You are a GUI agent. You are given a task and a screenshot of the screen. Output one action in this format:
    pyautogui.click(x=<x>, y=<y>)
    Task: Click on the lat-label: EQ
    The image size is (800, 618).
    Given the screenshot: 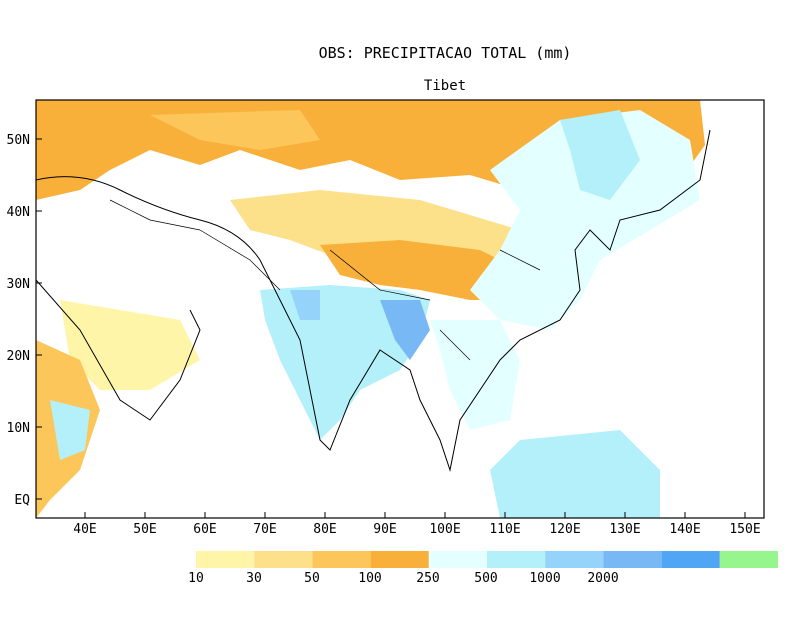 What is the action you would take?
    pyautogui.click(x=22, y=500)
    